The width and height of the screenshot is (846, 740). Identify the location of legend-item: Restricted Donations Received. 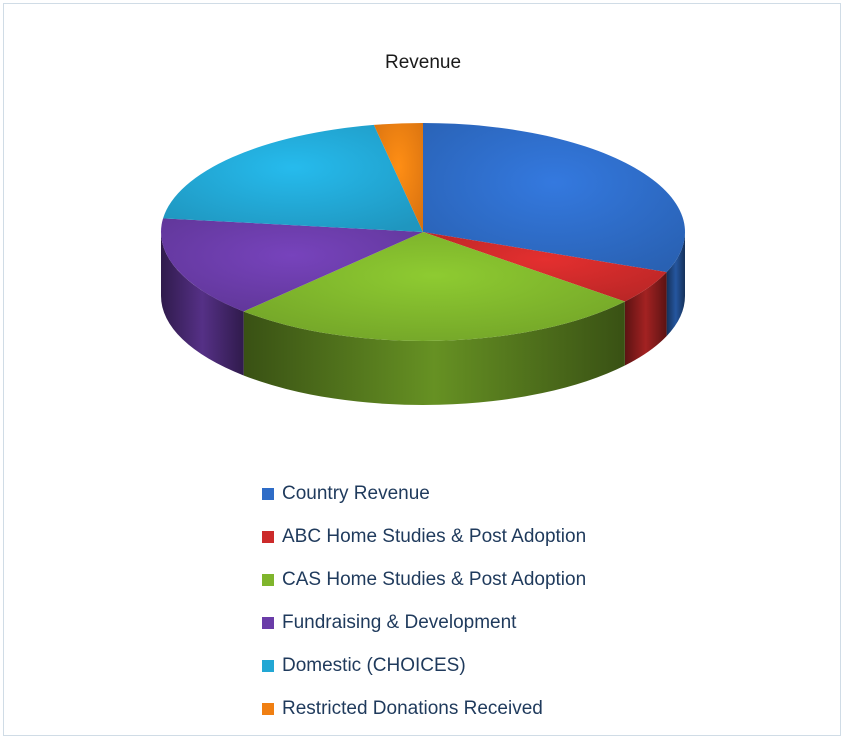
(424, 708).